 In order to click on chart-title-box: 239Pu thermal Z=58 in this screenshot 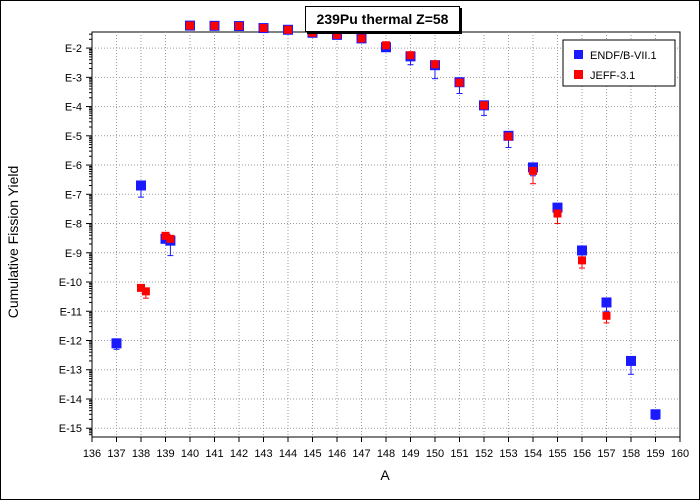, I will do `click(382, 19)`.